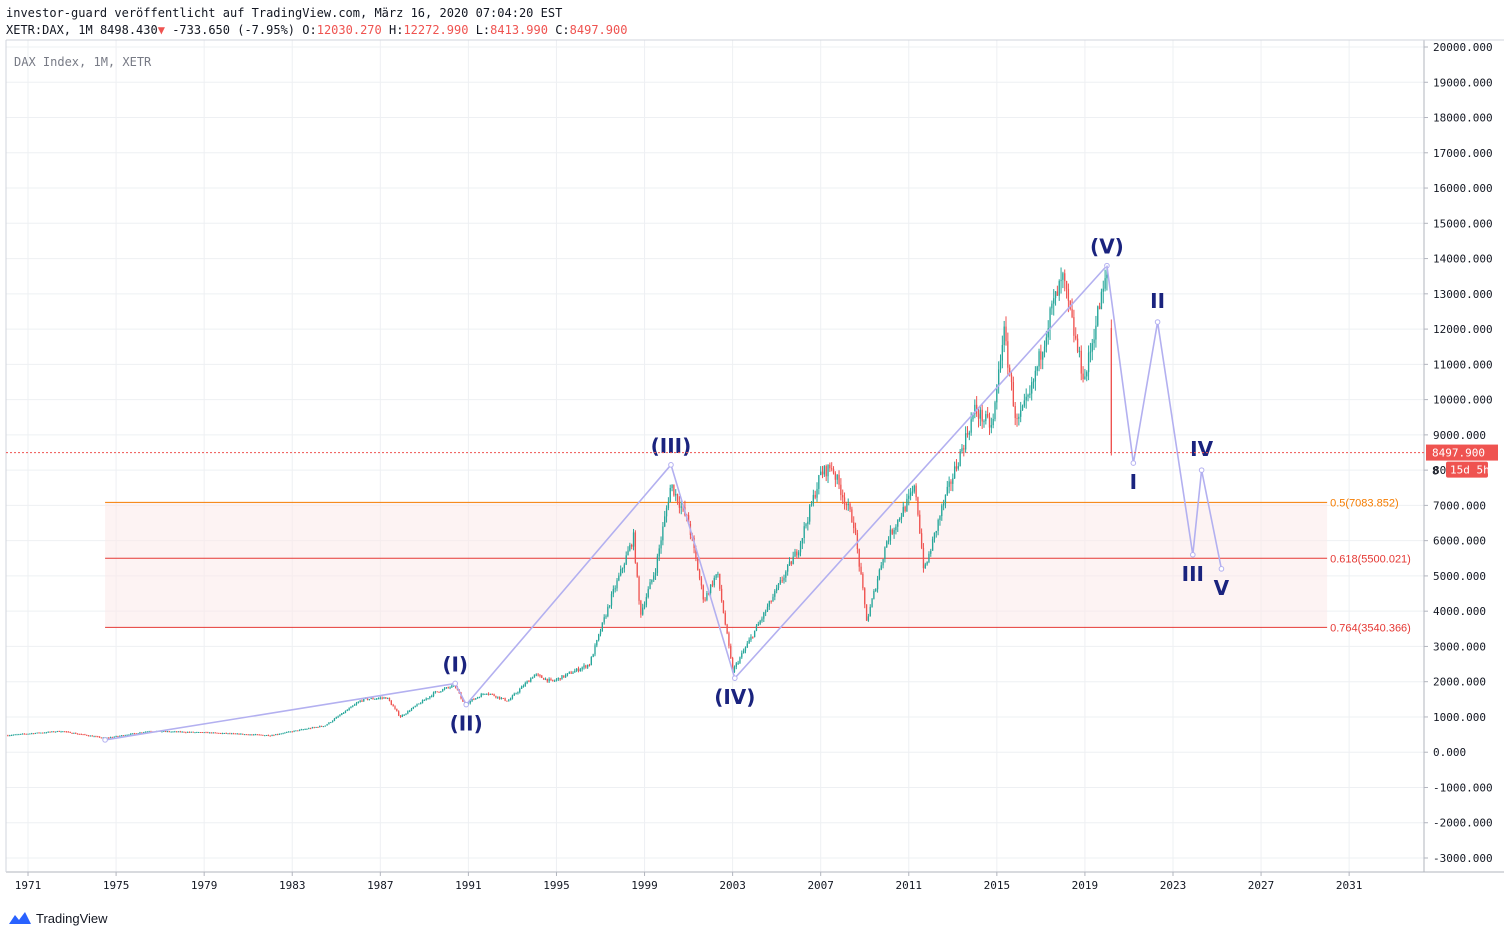 The width and height of the screenshot is (1504, 938). Describe the element at coordinates (1463, 188) in the screenshot. I see `y-tick-label: 16000.000` at that location.